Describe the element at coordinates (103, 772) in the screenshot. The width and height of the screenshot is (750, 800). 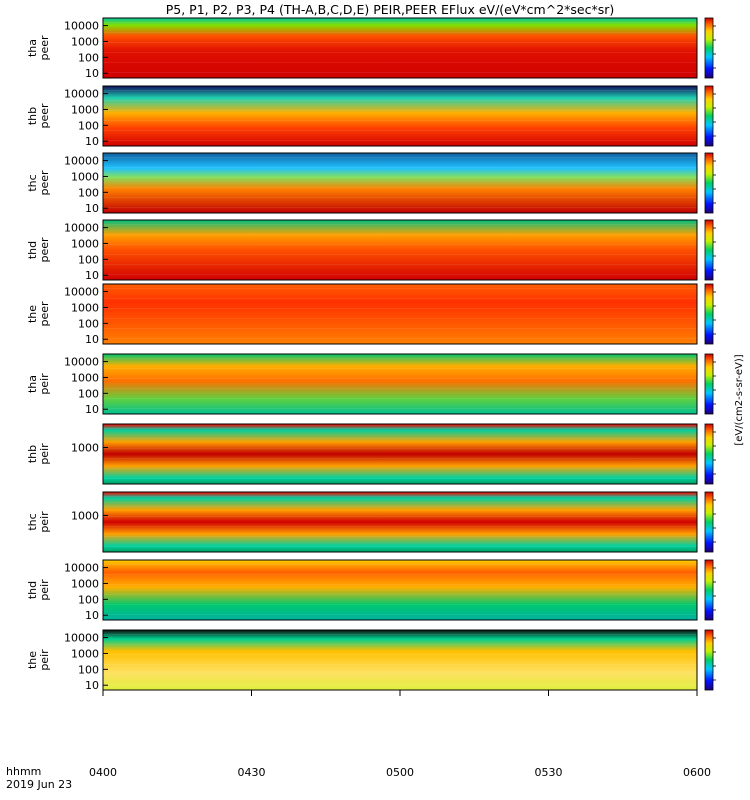
I see `x-tick-label: 0400` at that location.